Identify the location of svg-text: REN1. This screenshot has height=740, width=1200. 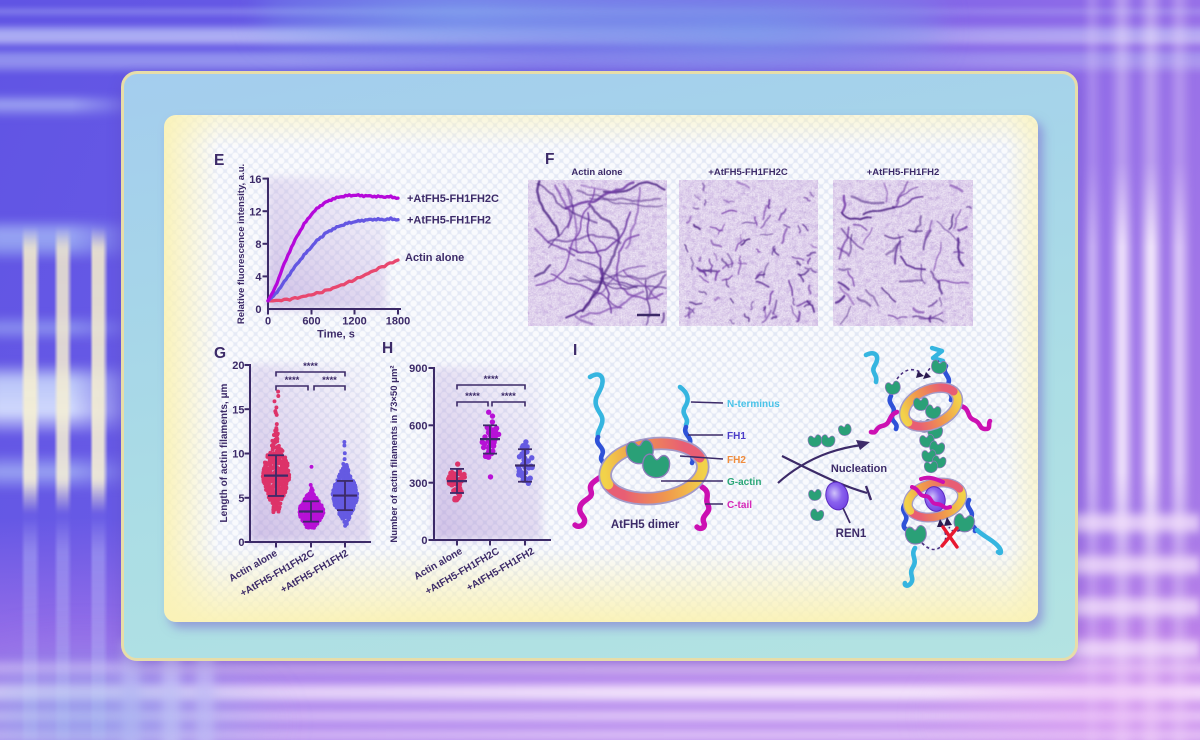
(851, 534).